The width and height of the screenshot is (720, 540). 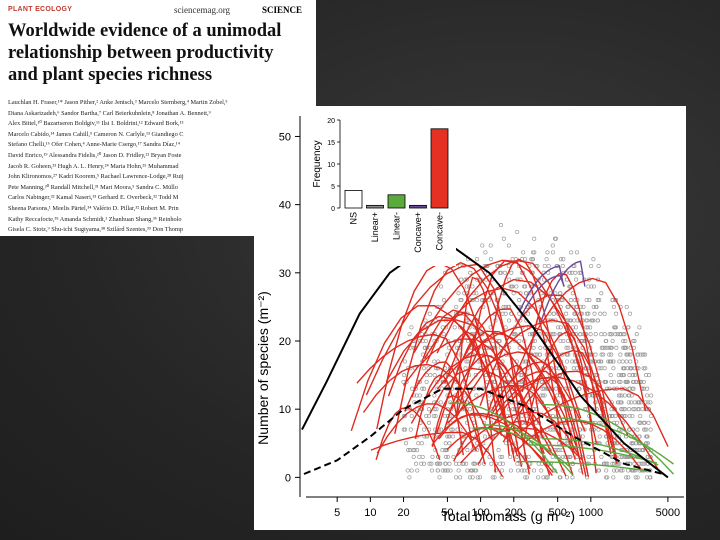 I want to click on inset-y-tick-label: 15, so click(x=331, y=143).